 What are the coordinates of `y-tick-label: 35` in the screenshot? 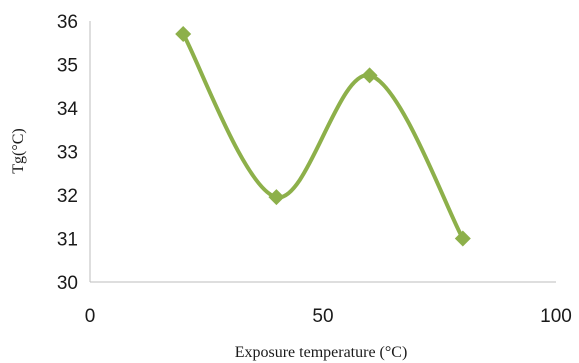 It's located at (67, 66).